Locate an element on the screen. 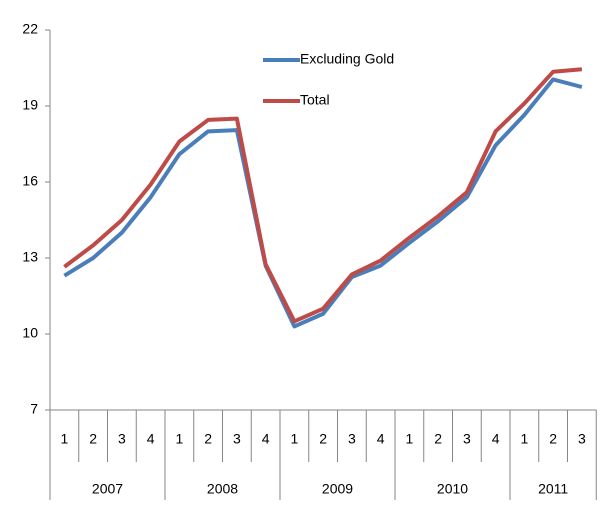 The width and height of the screenshot is (607, 512). group-label: 2007 is located at coordinates (107, 489).